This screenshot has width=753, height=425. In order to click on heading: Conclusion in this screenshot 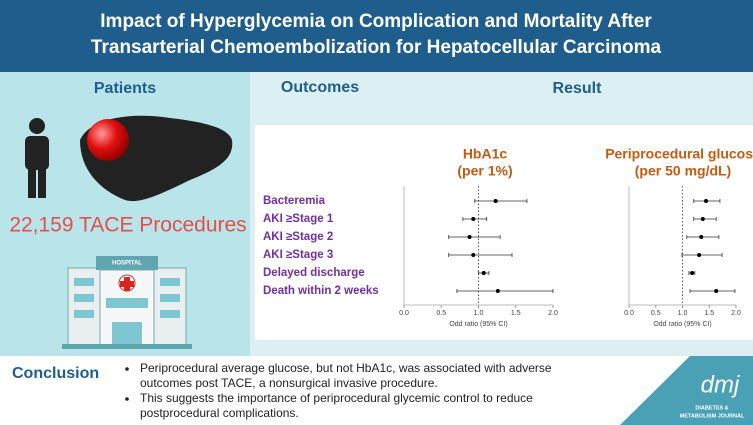, I will do `click(55, 373)`.